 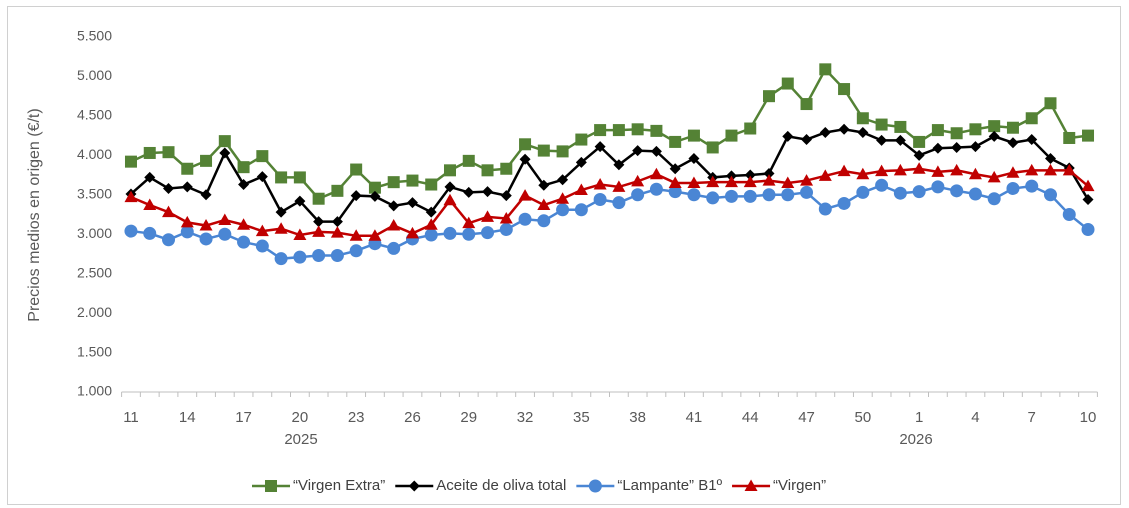 I want to click on legend-label: Aceite de oliva total, so click(x=501, y=485).